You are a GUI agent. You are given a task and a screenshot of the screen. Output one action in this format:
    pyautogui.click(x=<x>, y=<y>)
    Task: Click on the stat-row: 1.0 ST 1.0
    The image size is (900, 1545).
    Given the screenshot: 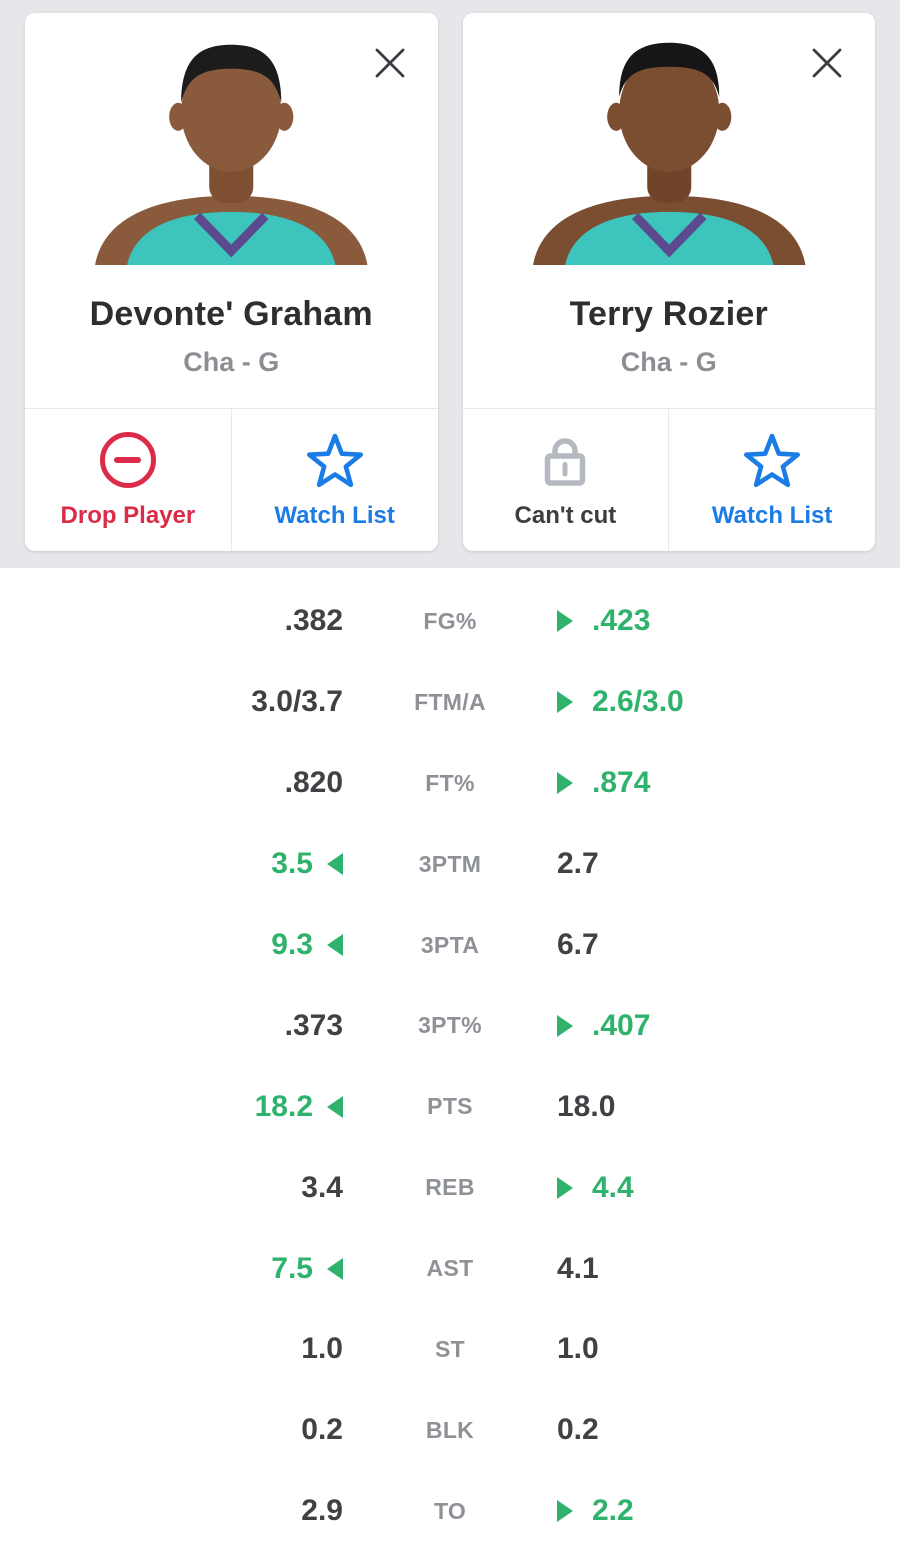 What is the action you would take?
    pyautogui.click(x=450, y=1349)
    